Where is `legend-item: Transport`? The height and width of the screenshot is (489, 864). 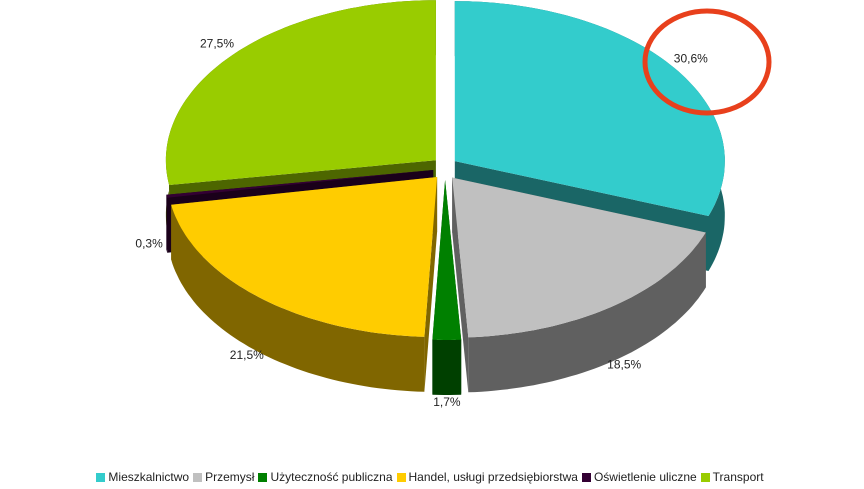 legend-item: Transport is located at coordinates (732, 477).